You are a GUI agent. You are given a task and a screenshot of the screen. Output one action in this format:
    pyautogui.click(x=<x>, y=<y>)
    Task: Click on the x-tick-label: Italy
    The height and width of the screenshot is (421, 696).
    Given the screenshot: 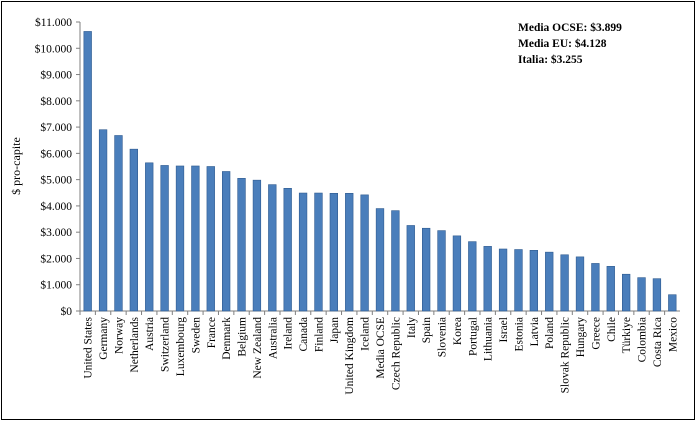 What is the action you would take?
    pyautogui.click(x=412, y=327)
    